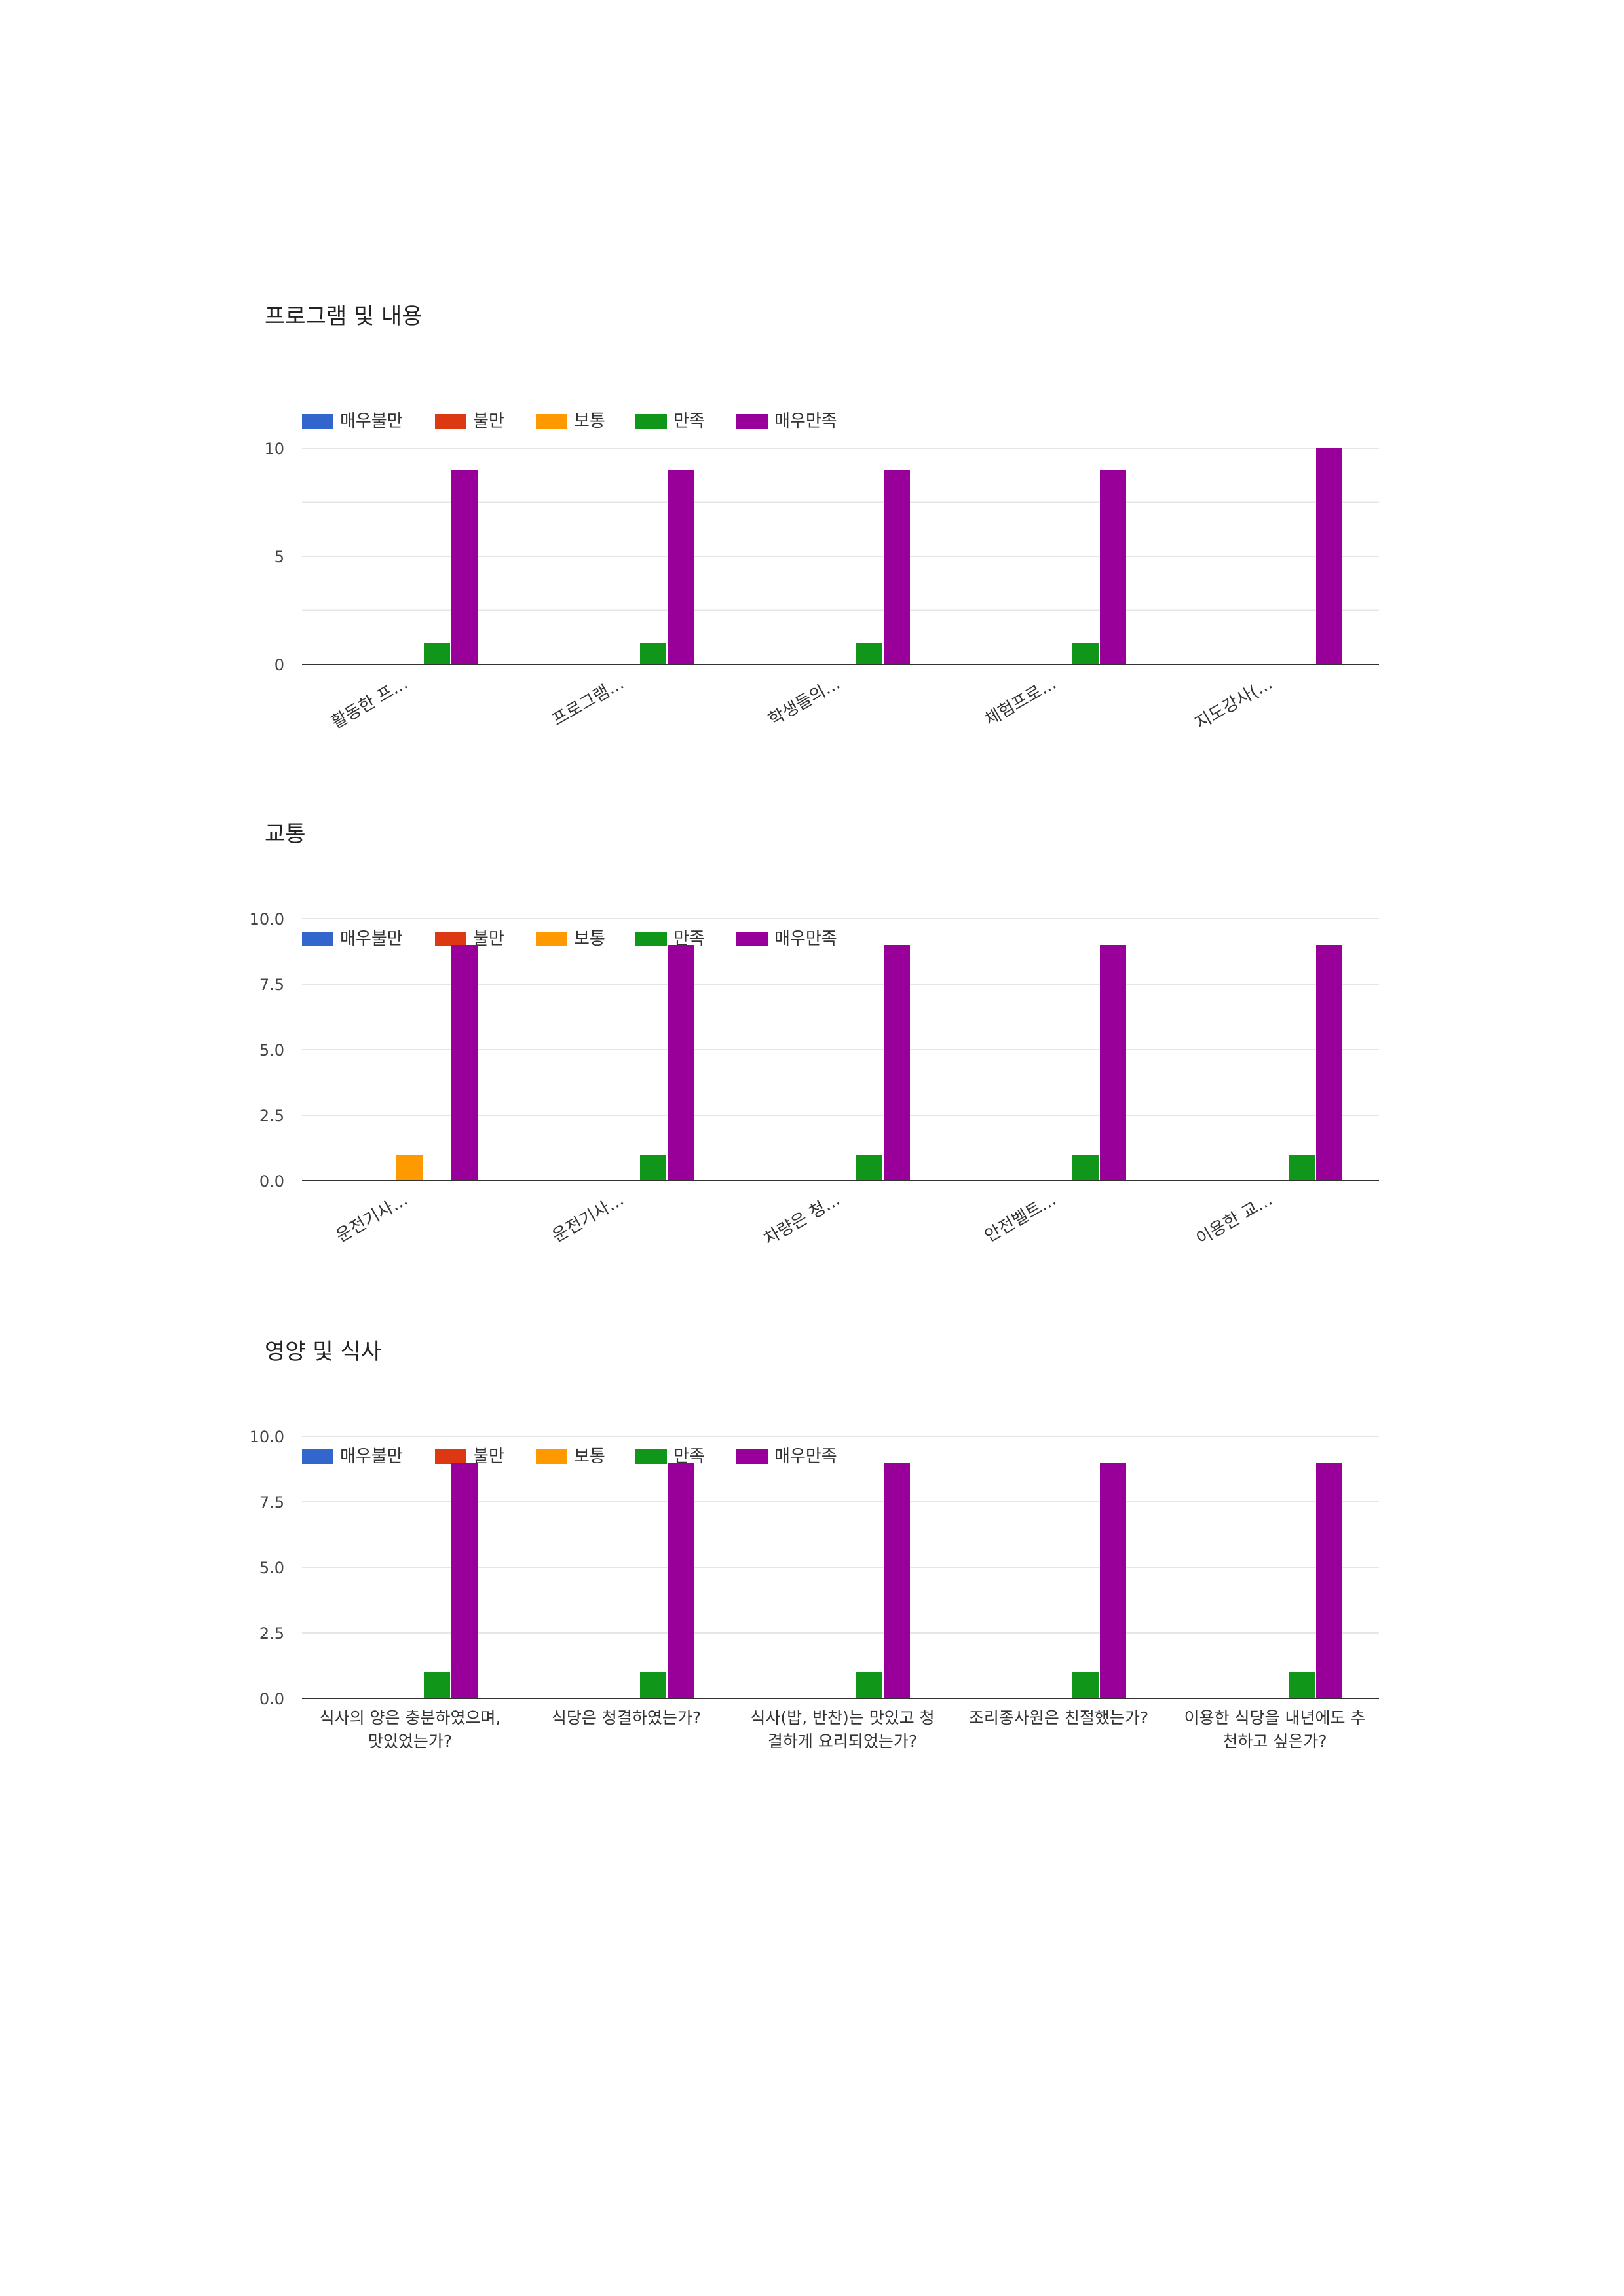 Image resolution: width=1624 pixels, height=2296 pixels. I want to click on x-tick-label: 식사(밥, 반찬)는 맛있고 청 결하게 요리되었는가?, so click(842, 1729).